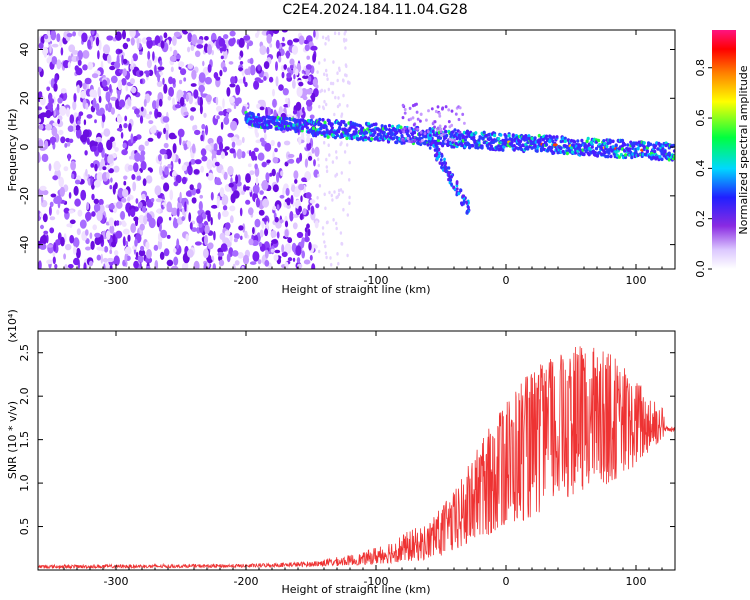  What do you see at coordinates (24, 440) in the screenshot?
I see `y-tick-label: 1.5` at bounding box center [24, 440].